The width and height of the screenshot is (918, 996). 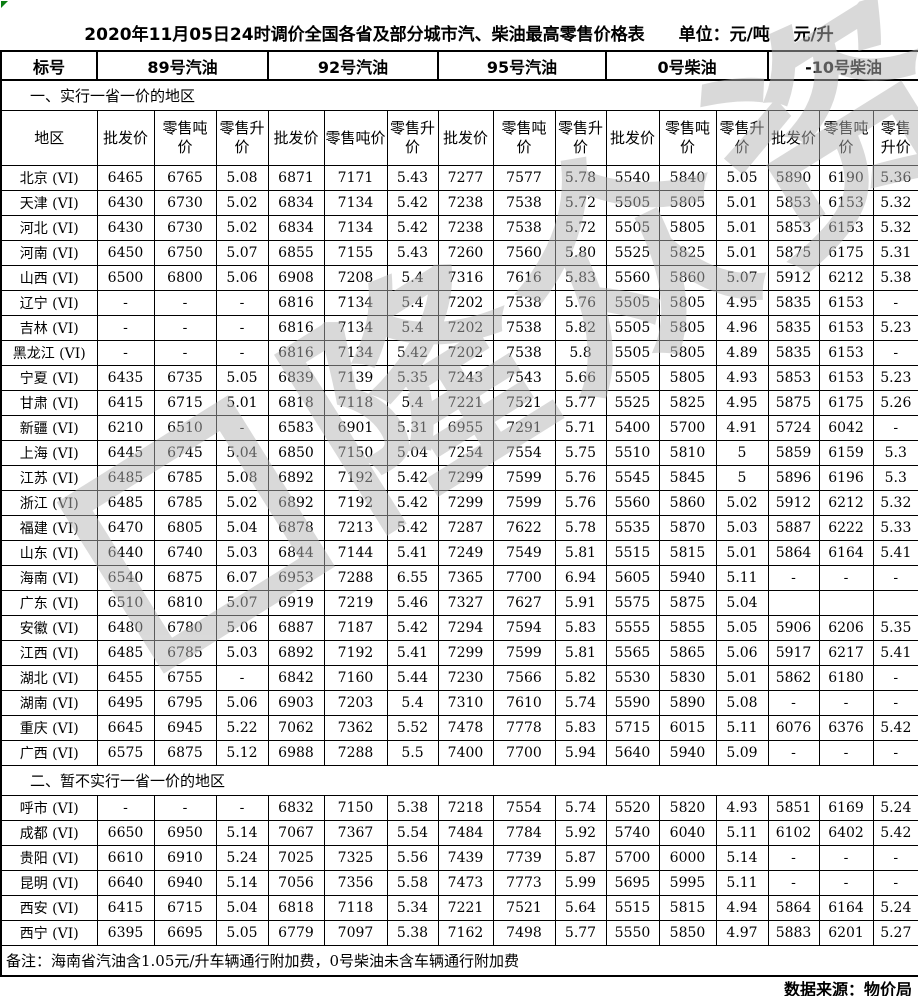 I want to click on price-cell: 5835, so click(x=793, y=353).